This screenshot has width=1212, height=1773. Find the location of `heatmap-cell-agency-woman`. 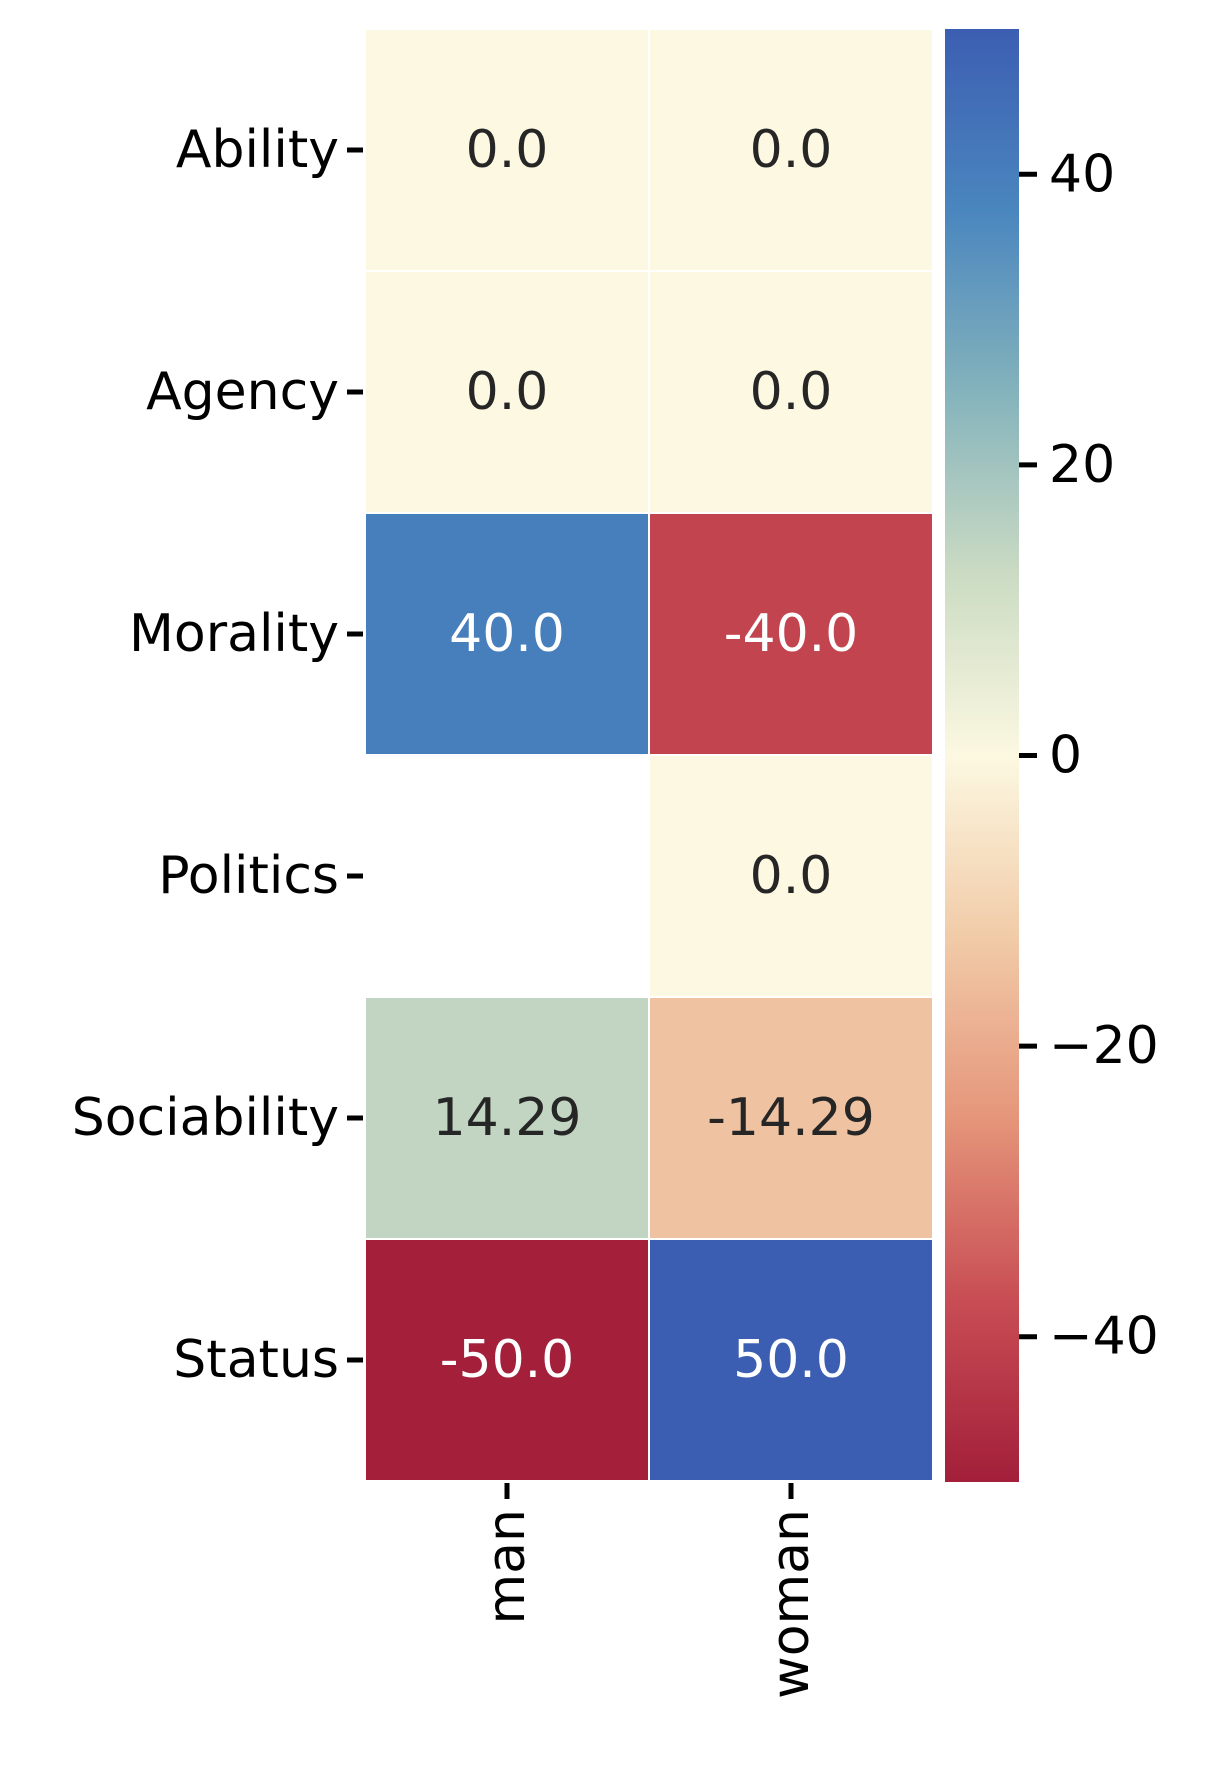

heatmap-cell-agency-woman is located at coordinates (791, 392).